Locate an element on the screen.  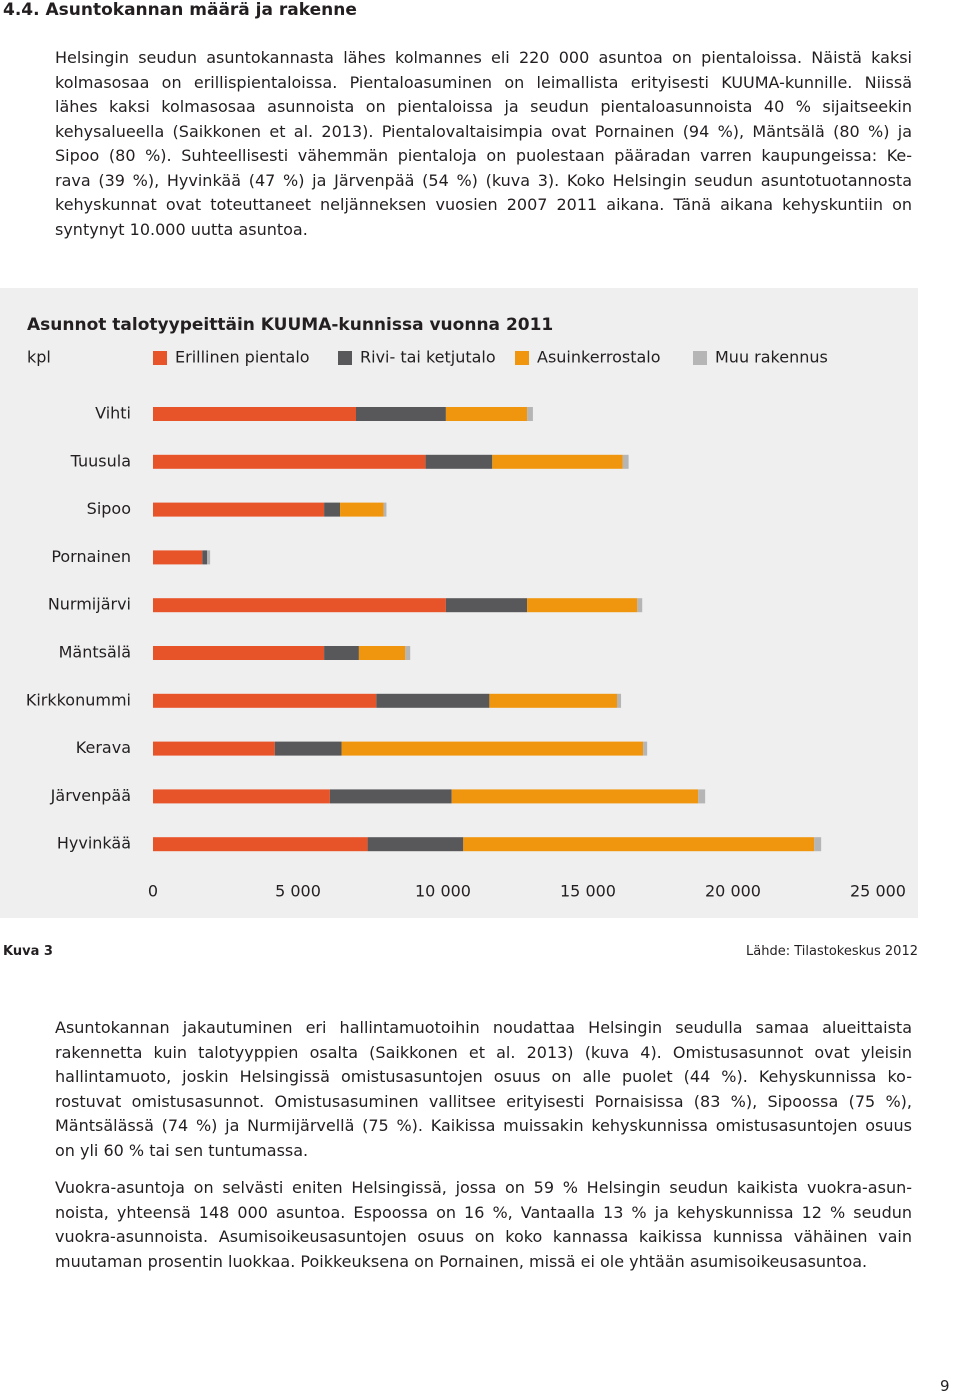
category-label: Hyvinkää is located at coordinates (94, 843).